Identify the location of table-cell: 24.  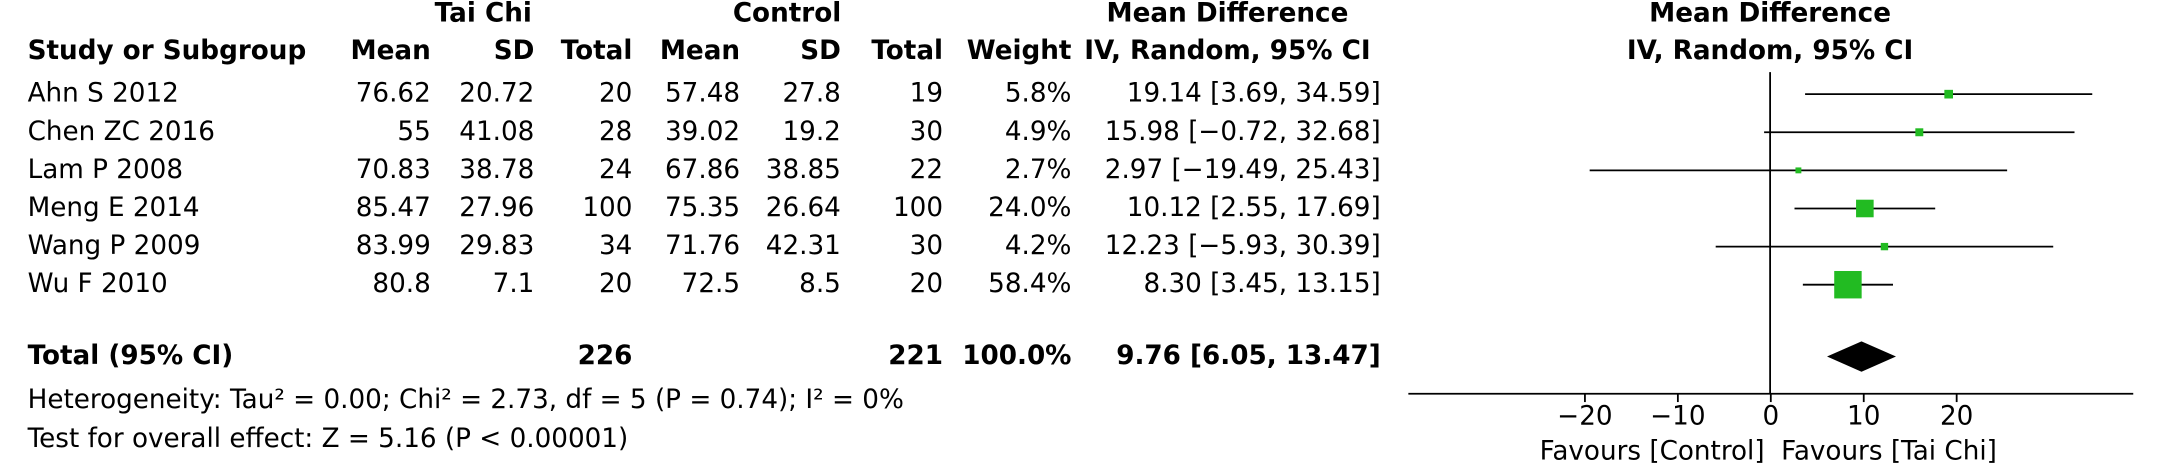
(615, 170).